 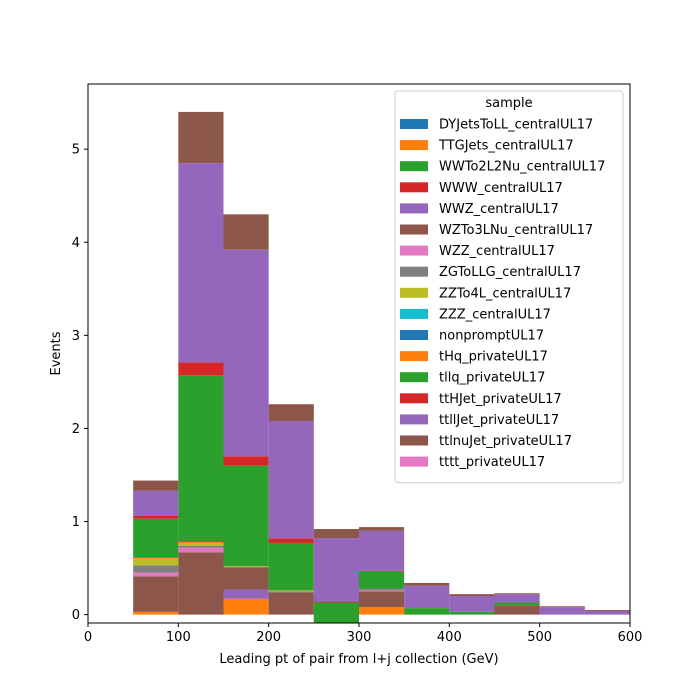 I want to click on y-tick-label: 2, so click(x=76, y=429).